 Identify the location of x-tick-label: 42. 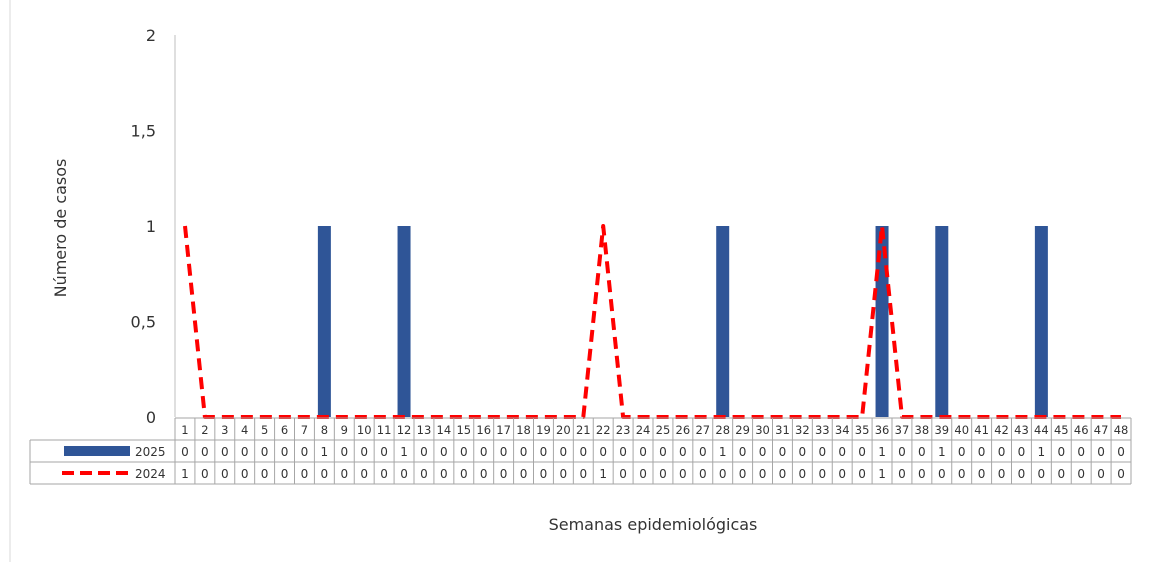
(1001, 430).